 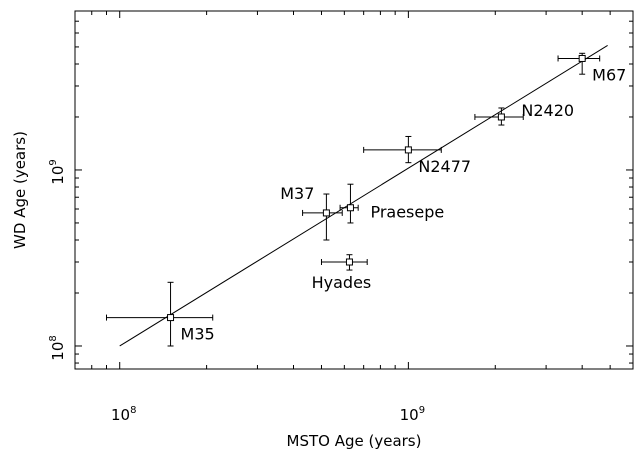 I want to click on data-point: Praesepe, so click(x=391, y=203).